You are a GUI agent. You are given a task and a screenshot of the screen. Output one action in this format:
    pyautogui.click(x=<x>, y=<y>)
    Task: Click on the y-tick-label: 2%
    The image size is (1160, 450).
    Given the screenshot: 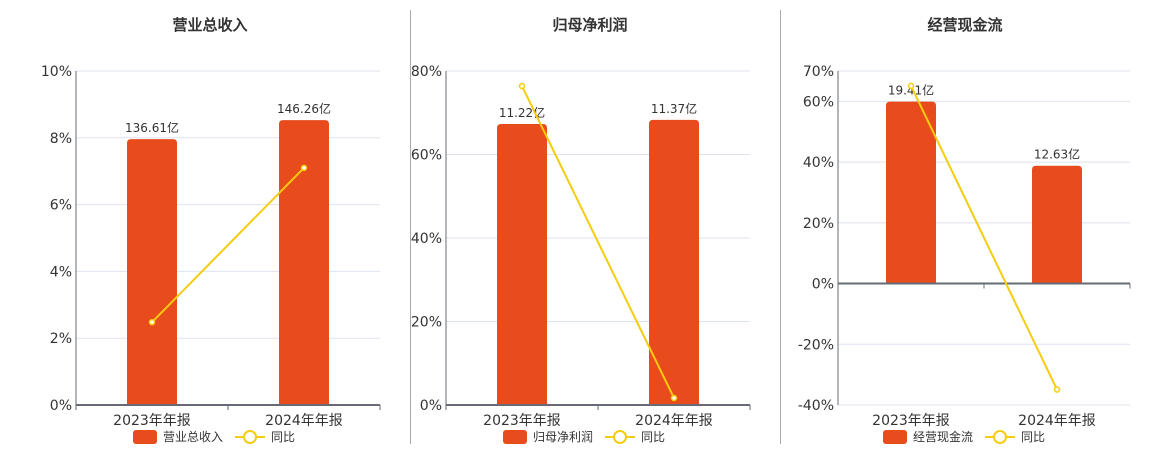 What is the action you would take?
    pyautogui.click(x=61, y=339)
    